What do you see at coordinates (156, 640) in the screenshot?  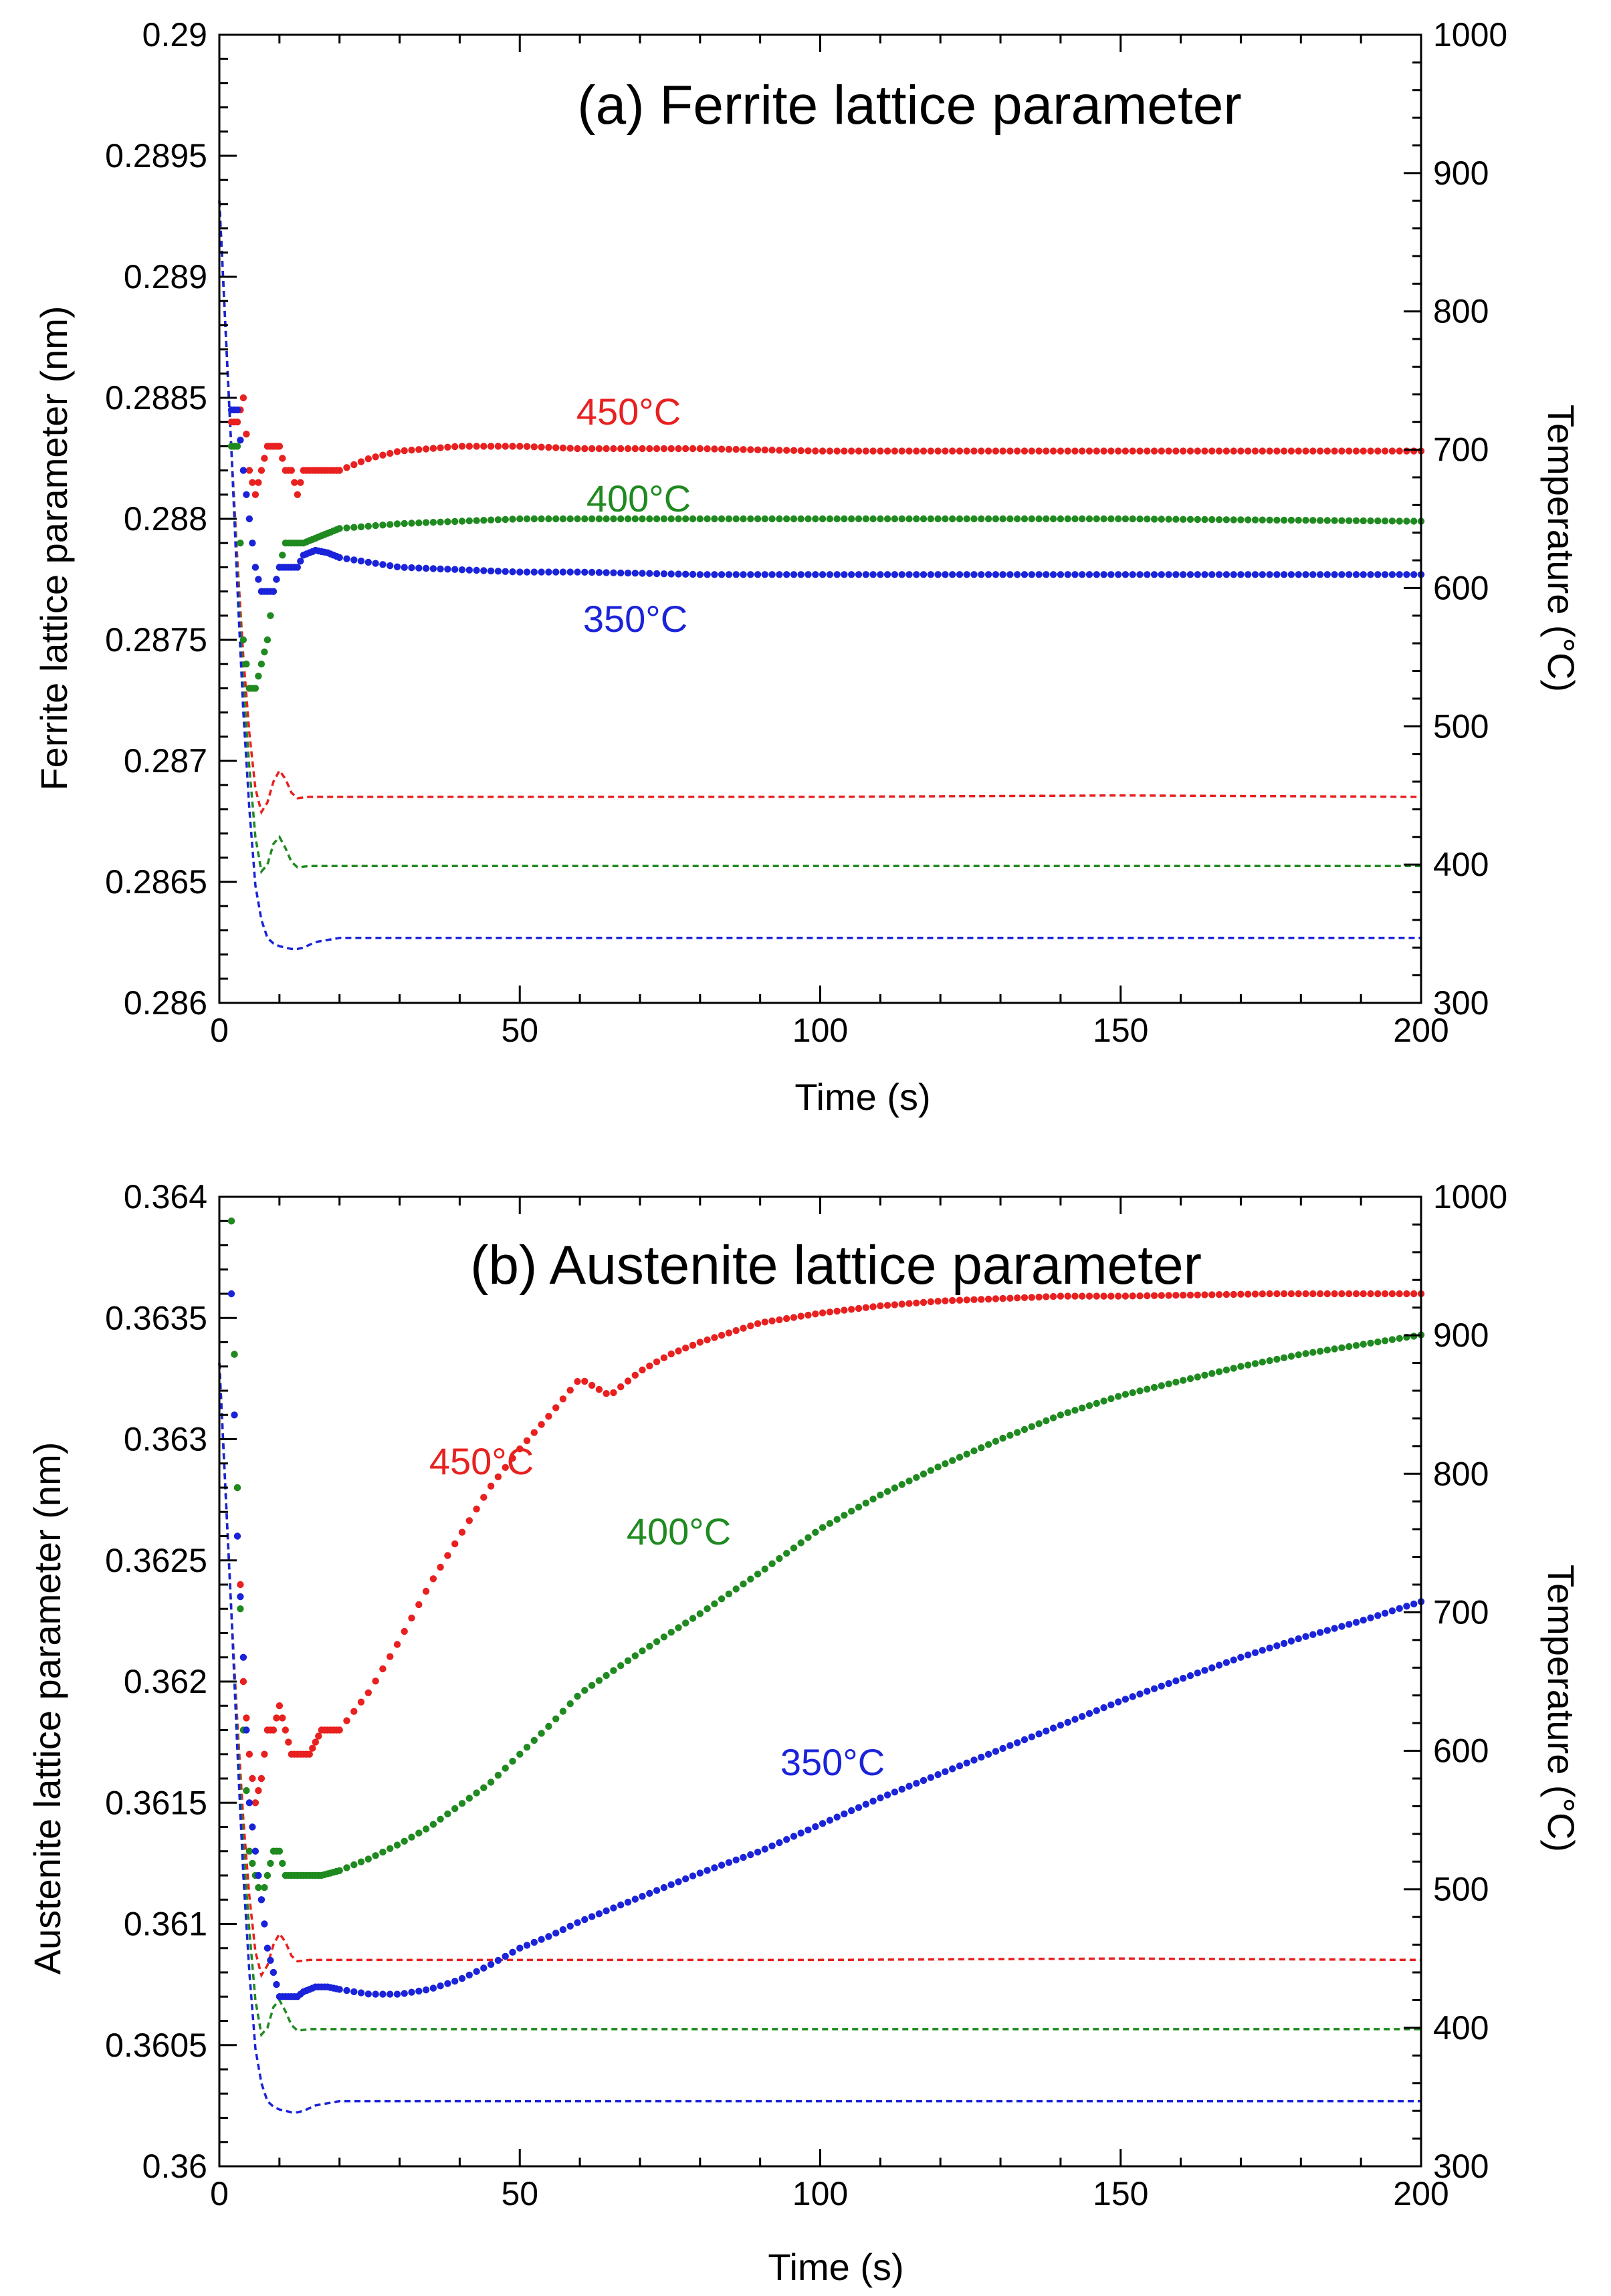 I see `panel-a-y-tick-label: 0.2875` at bounding box center [156, 640].